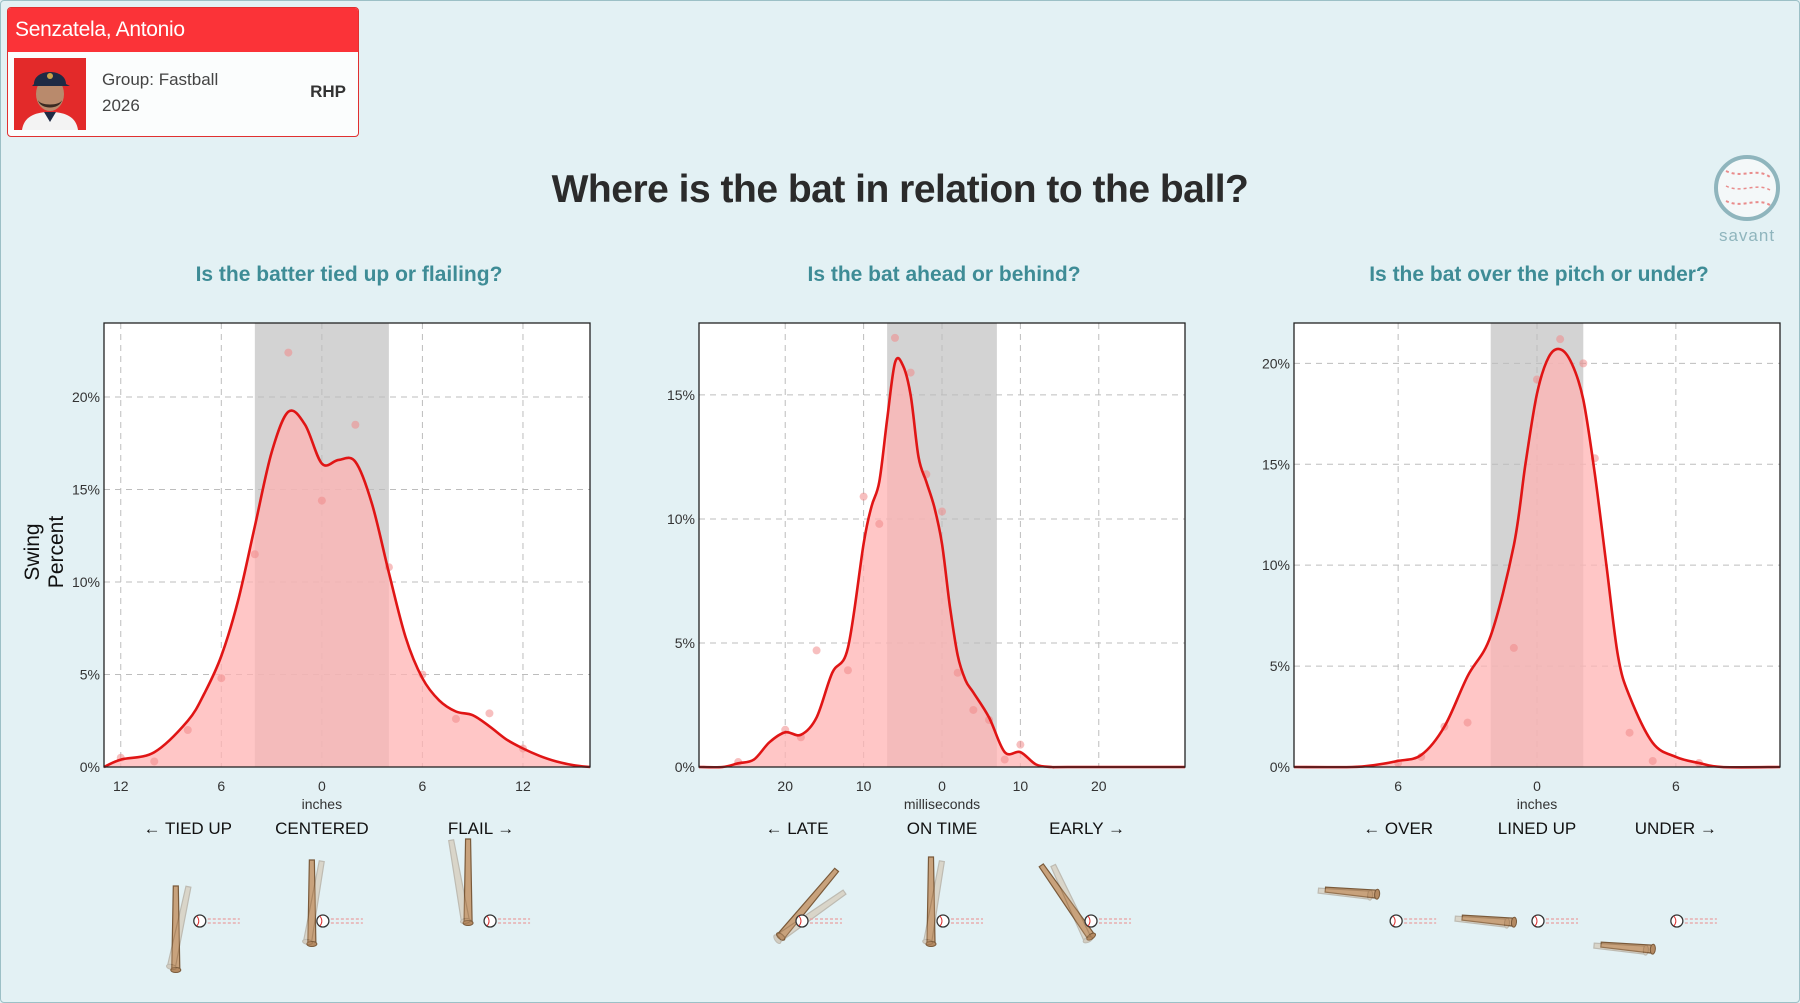 The height and width of the screenshot is (1003, 1800). Describe the element at coordinates (328, 91) in the screenshot. I see `pitcher-hand: RHP` at that location.